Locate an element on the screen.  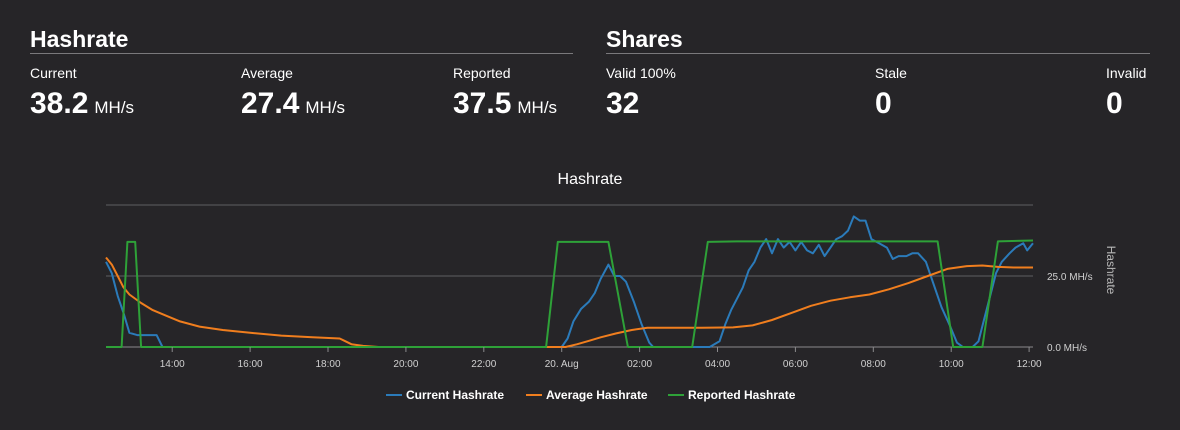
stale-shares-label: Stale is located at coordinates (891, 73).